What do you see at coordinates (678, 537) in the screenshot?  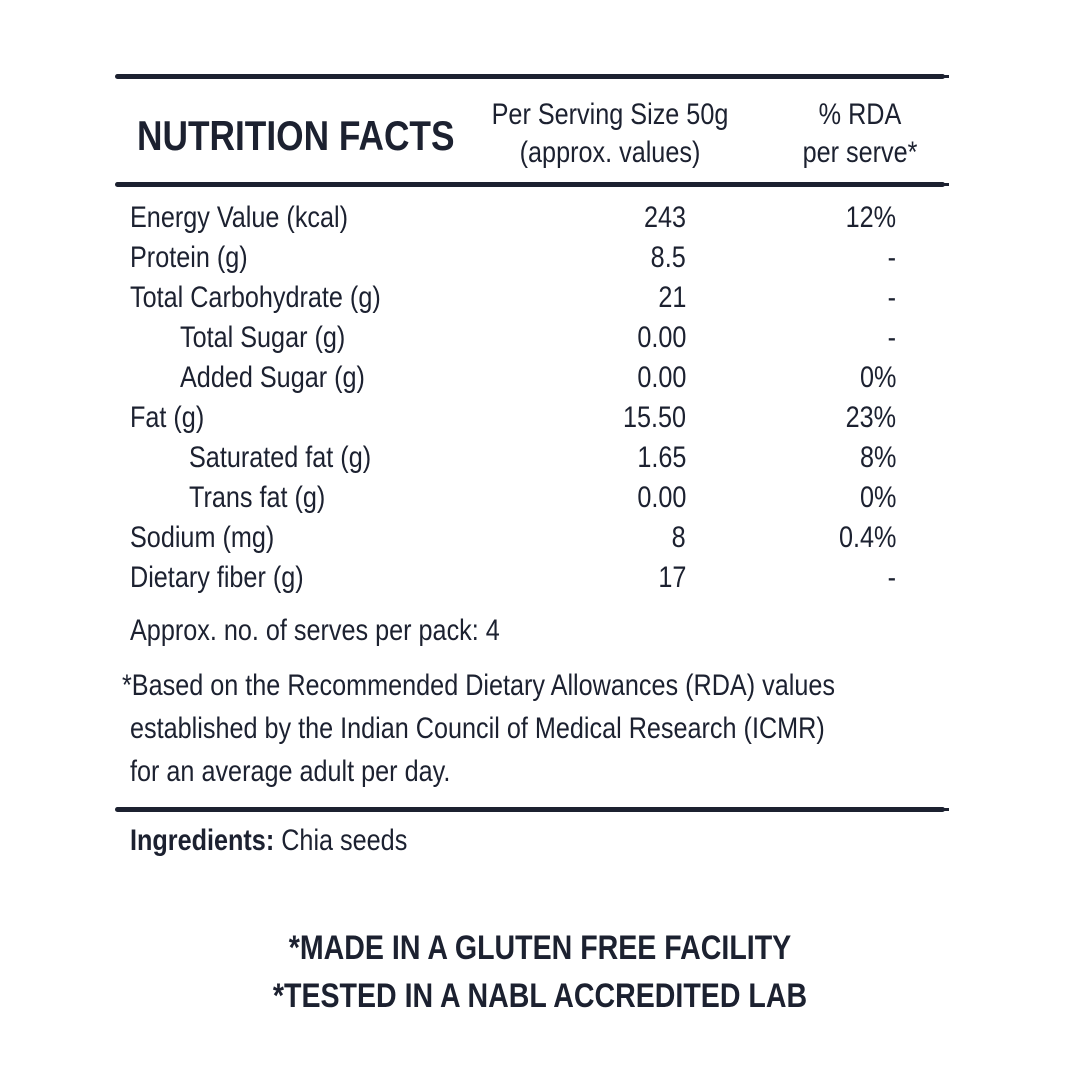 I see `nutrient-value: 8` at bounding box center [678, 537].